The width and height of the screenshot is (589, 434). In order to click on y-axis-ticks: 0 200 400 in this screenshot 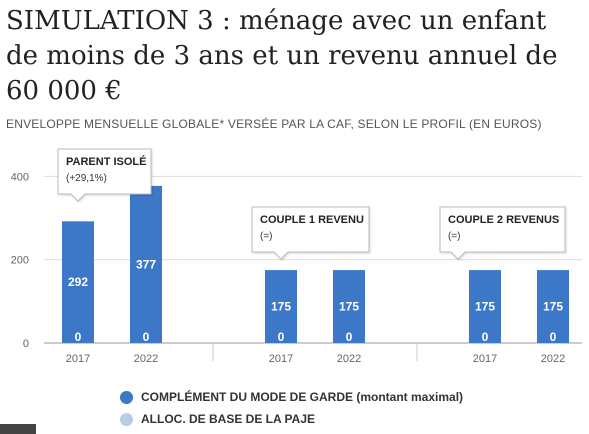, I will do `click(20, 260)`.